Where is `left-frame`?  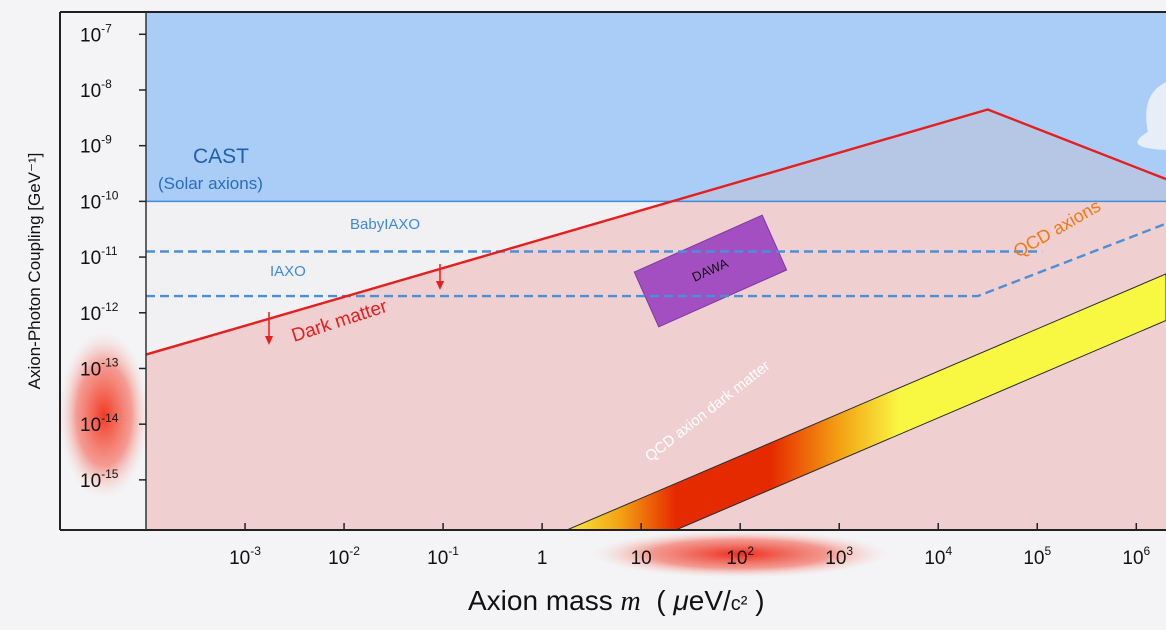
left-frame is located at coordinates (73, 315).